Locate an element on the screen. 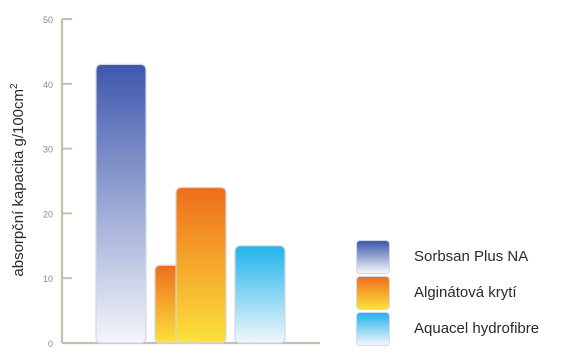 Image resolution: width=568 pixels, height=359 pixels. legend-swatch-aquacel is located at coordinates (373, 329).